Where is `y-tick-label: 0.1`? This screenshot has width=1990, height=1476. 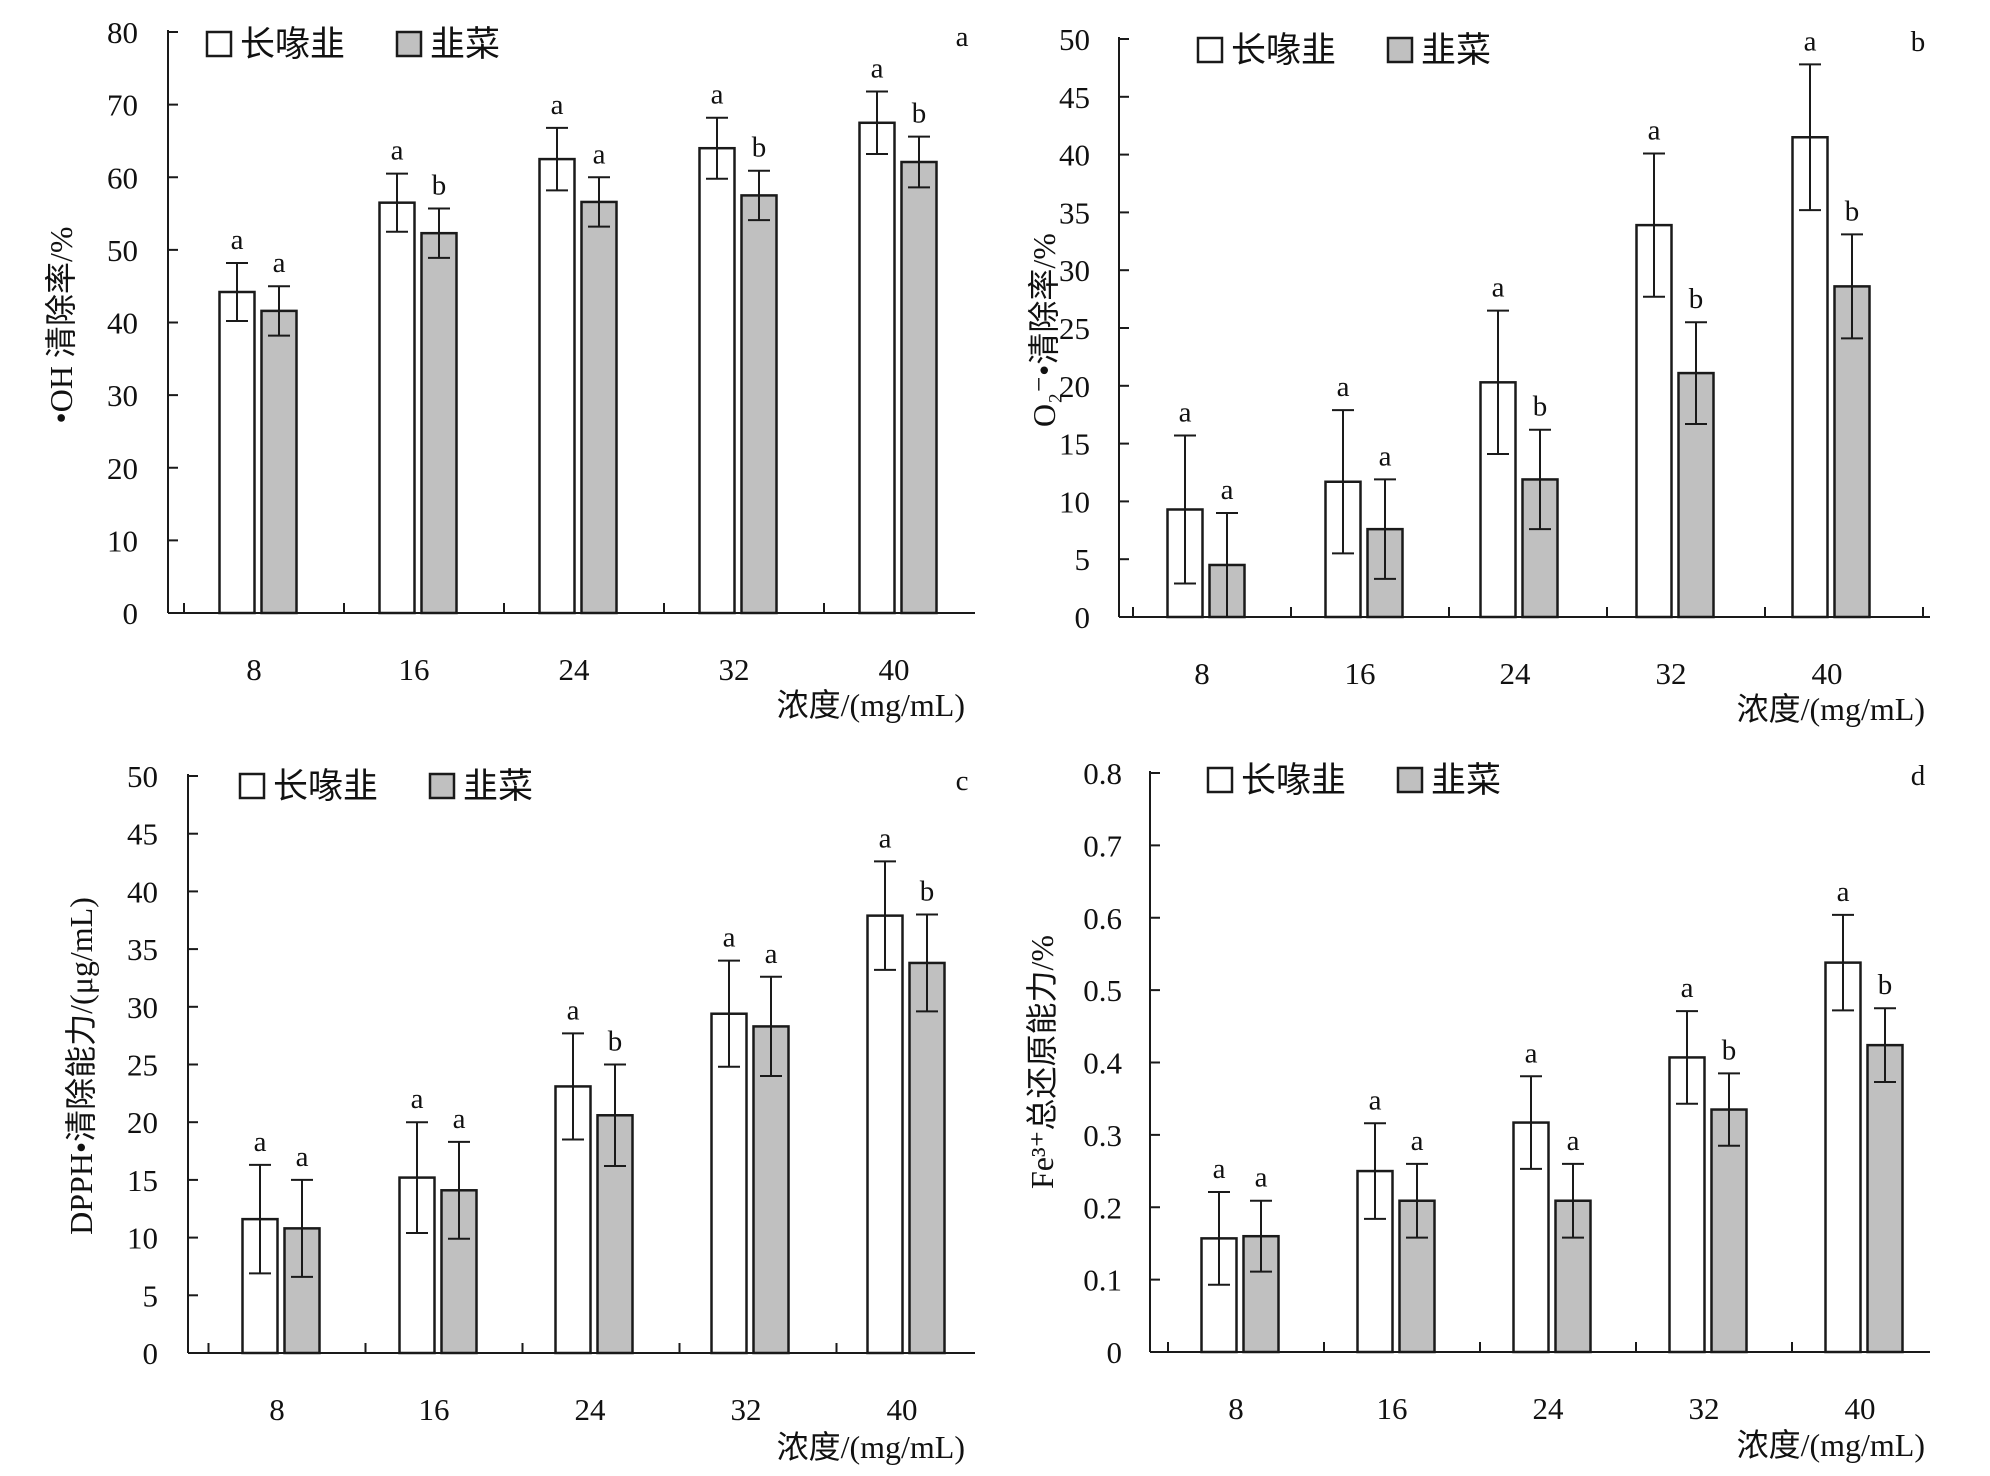 y-tick-label: 0.1 is located at coordinates (1102, 1280).